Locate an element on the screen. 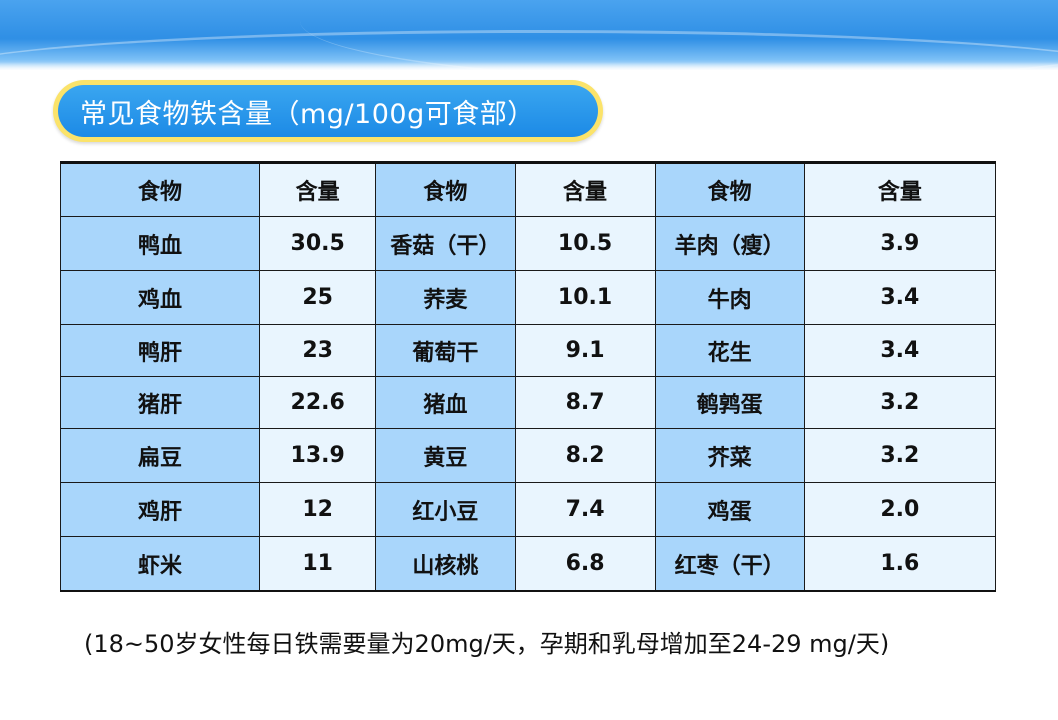 This screenshot has height=720, width=1058. table-row: 虾米 11 山核桃 6.8 红枣（干） 1.6 is located at coordinates (528, 564).